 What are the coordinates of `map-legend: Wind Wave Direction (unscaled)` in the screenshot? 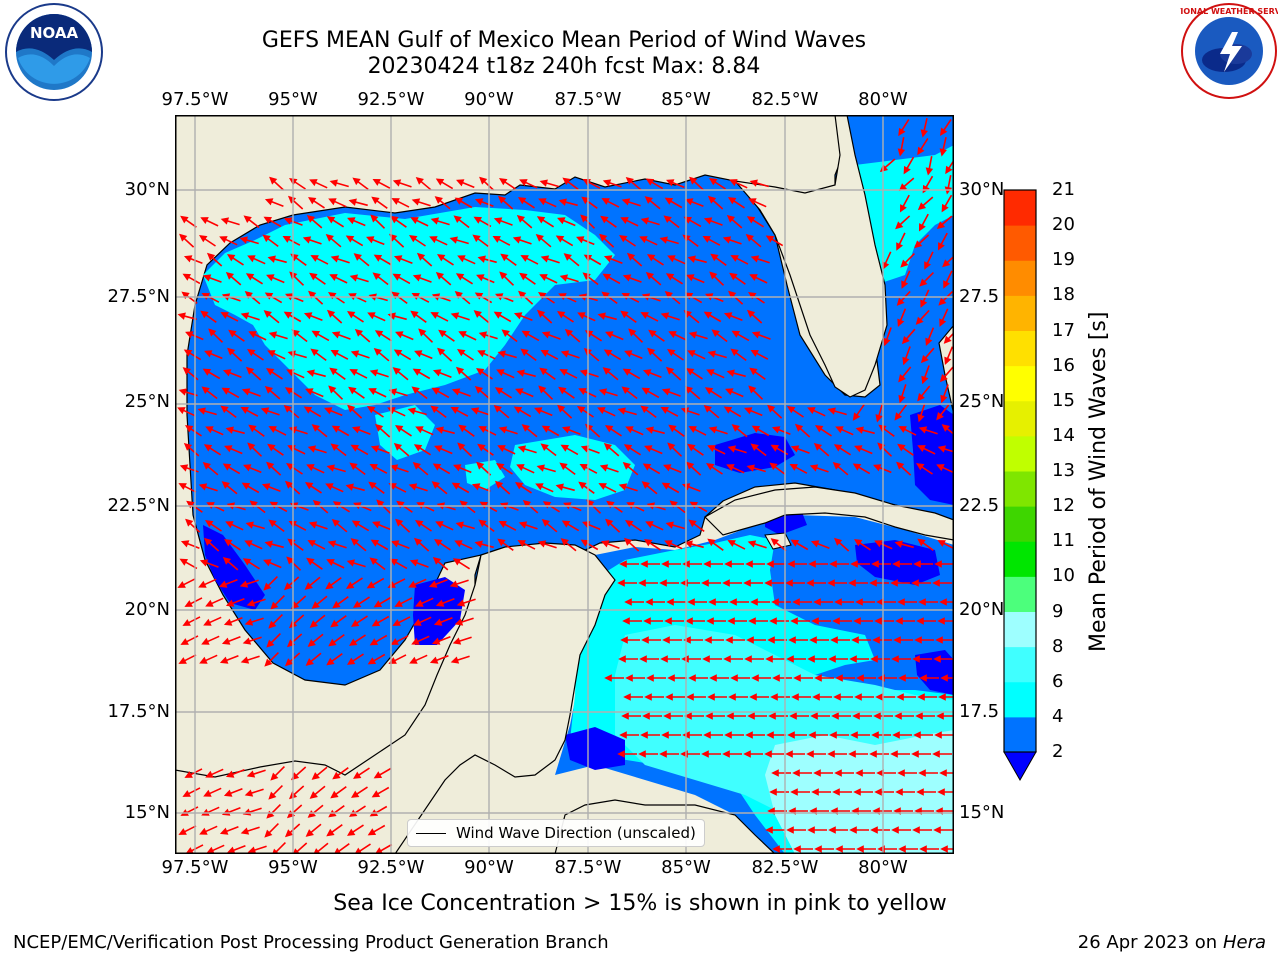 It's located at (556, 833).